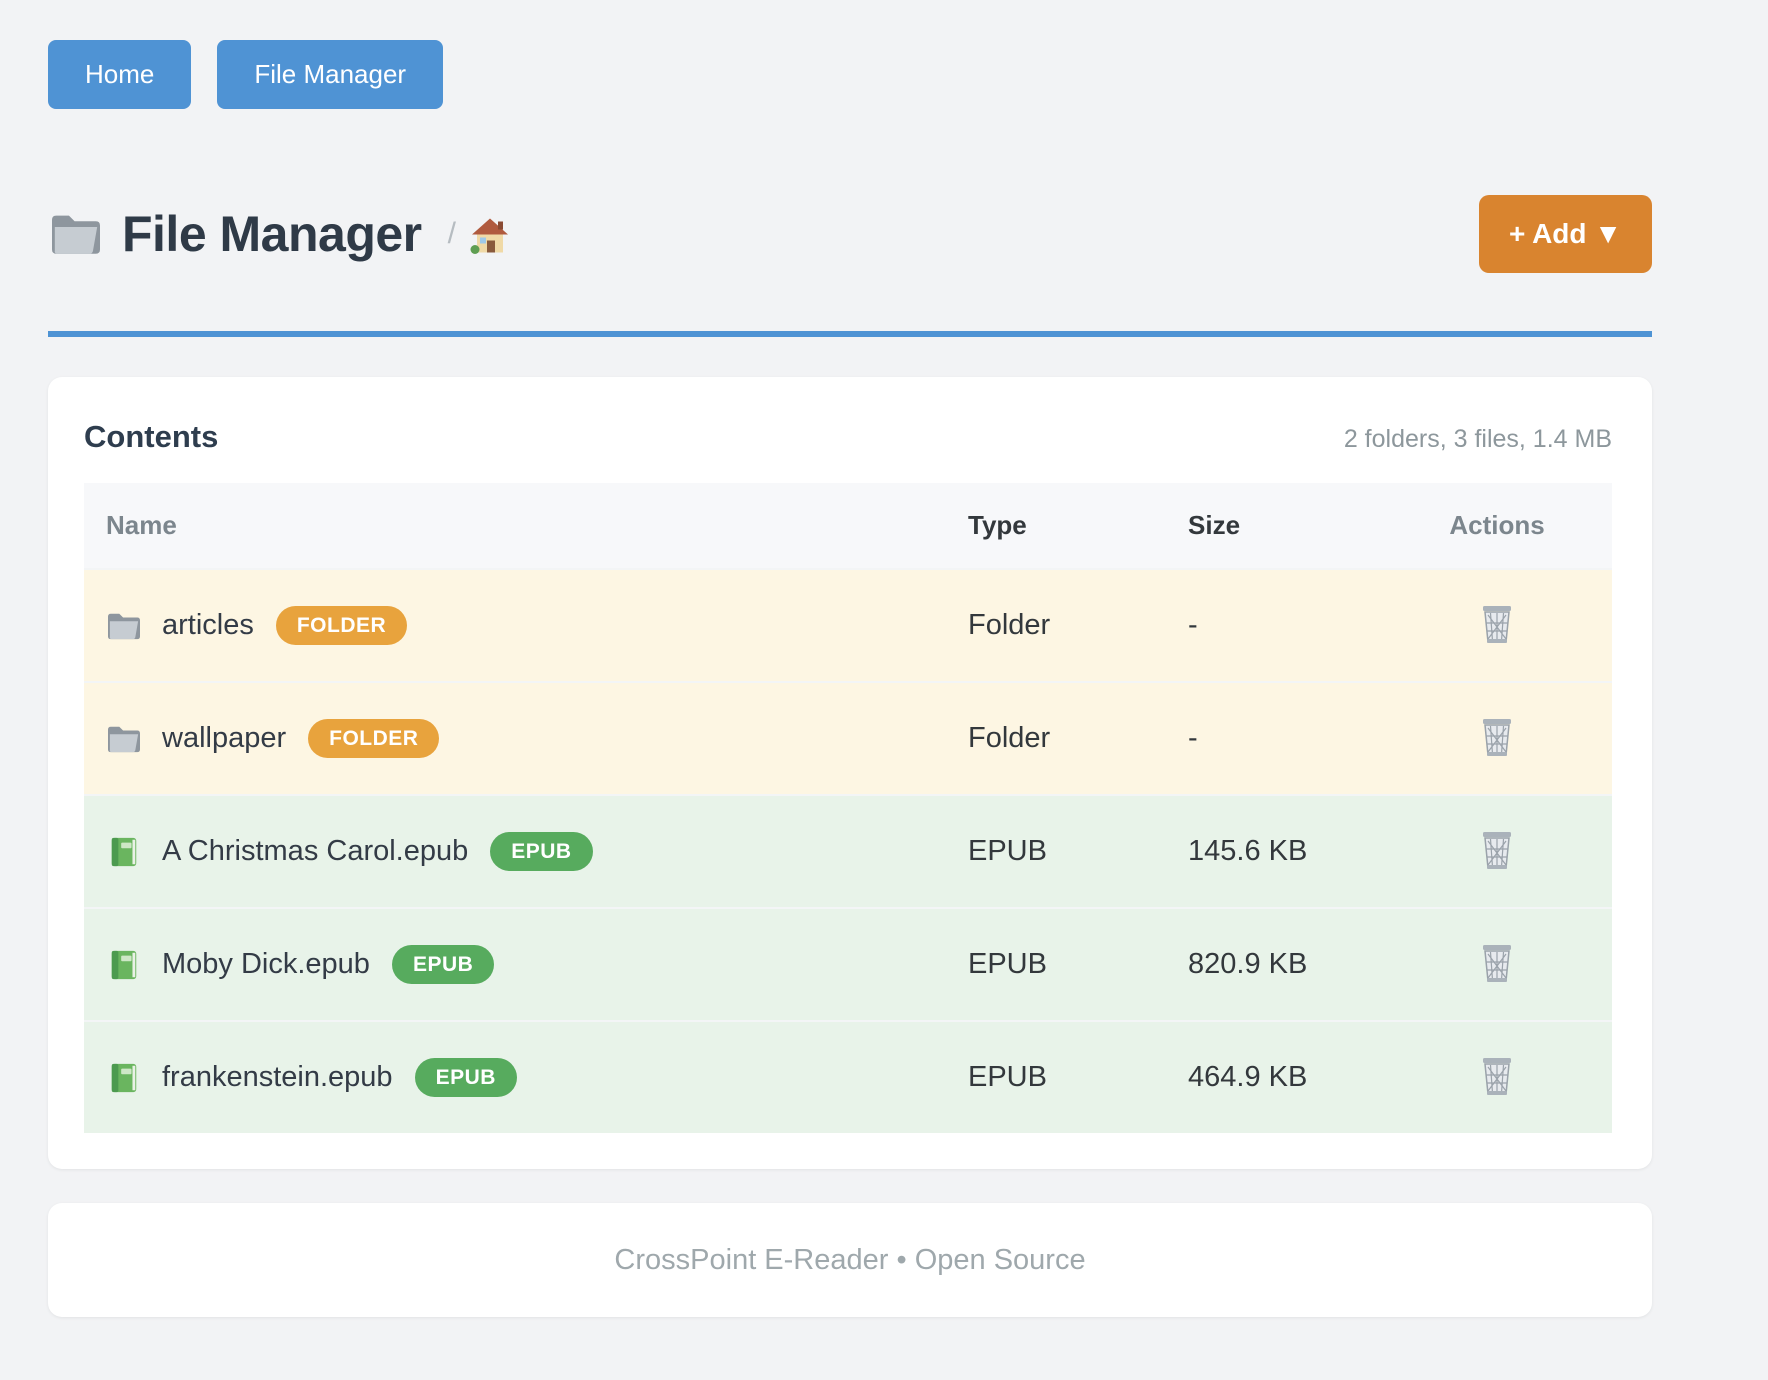  What do you see at coordinates (151, 436) in the screenshot?
I see `contents-title: Contents` at bounding box center [151, 436].